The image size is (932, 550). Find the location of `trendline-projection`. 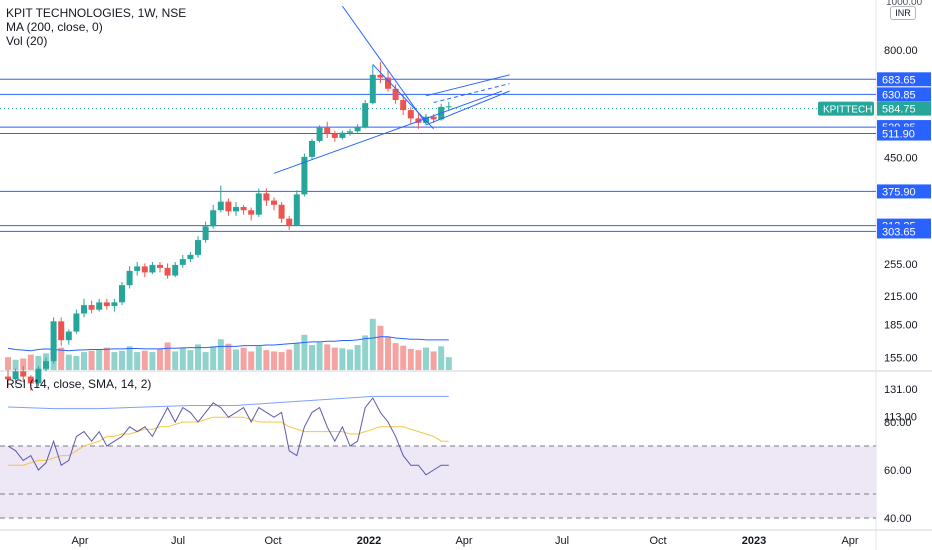

trendline-projection is located at coordinates (471, 93).